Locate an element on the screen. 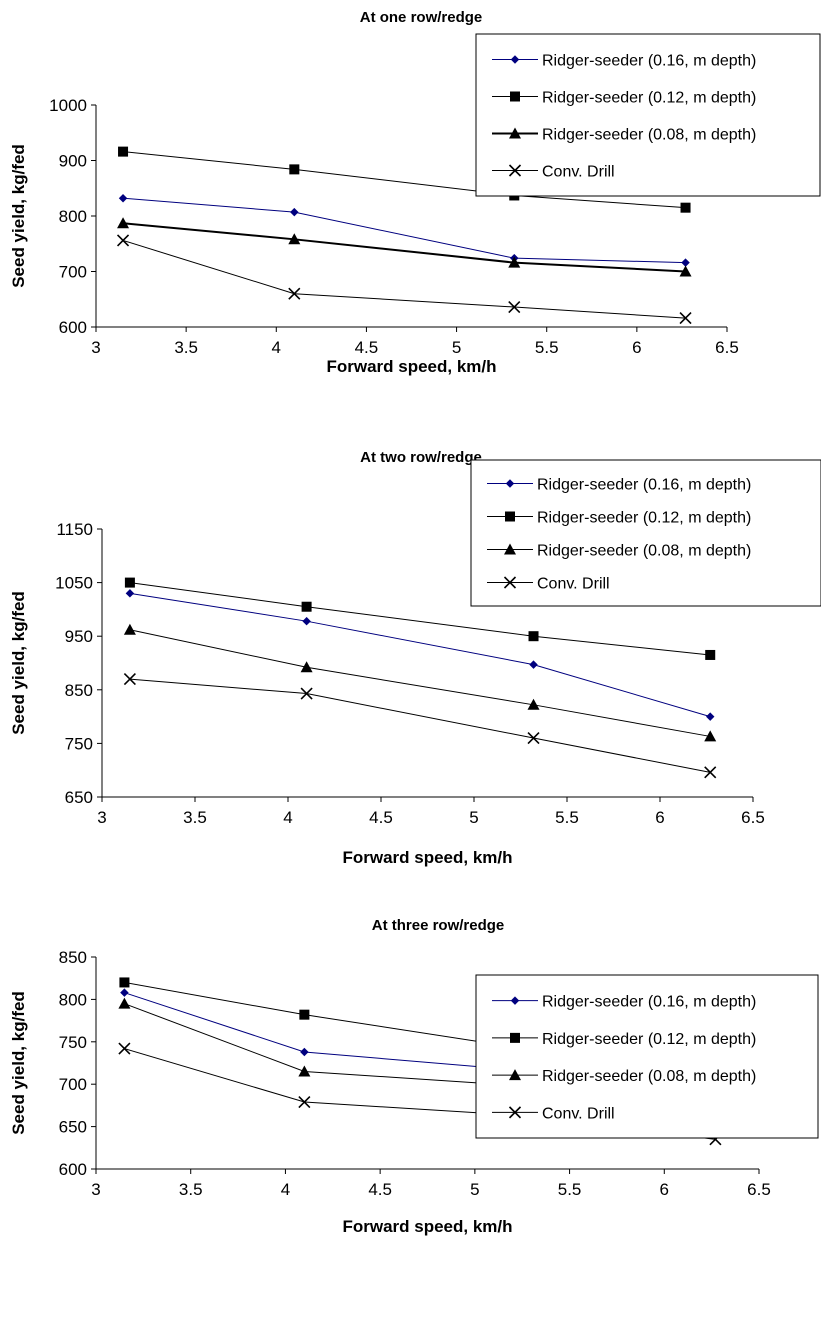  y-axis-title: Seed yield, kg/fed is located at coordinates (18, 216).